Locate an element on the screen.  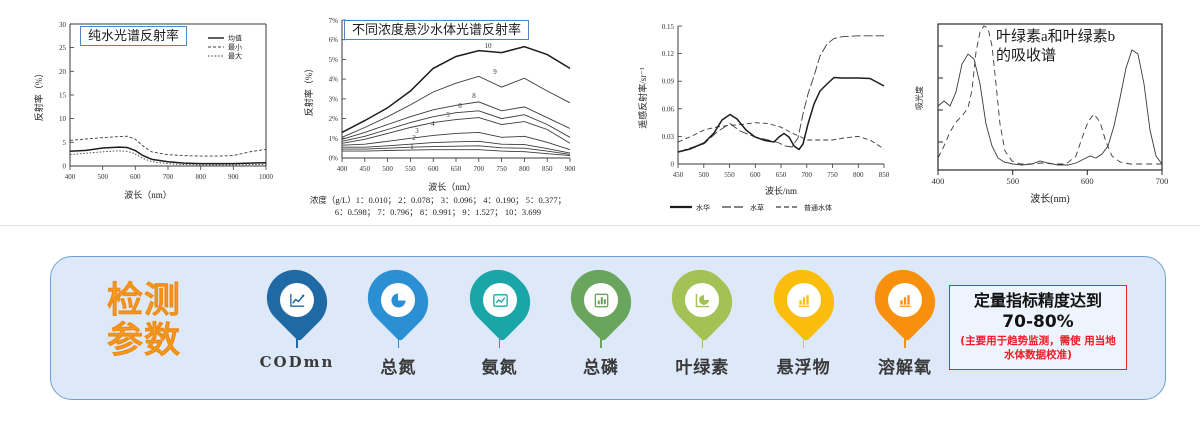
parameter-item-ammonia-nitrogen: 氨氮 is located at coordinates (500, 318).